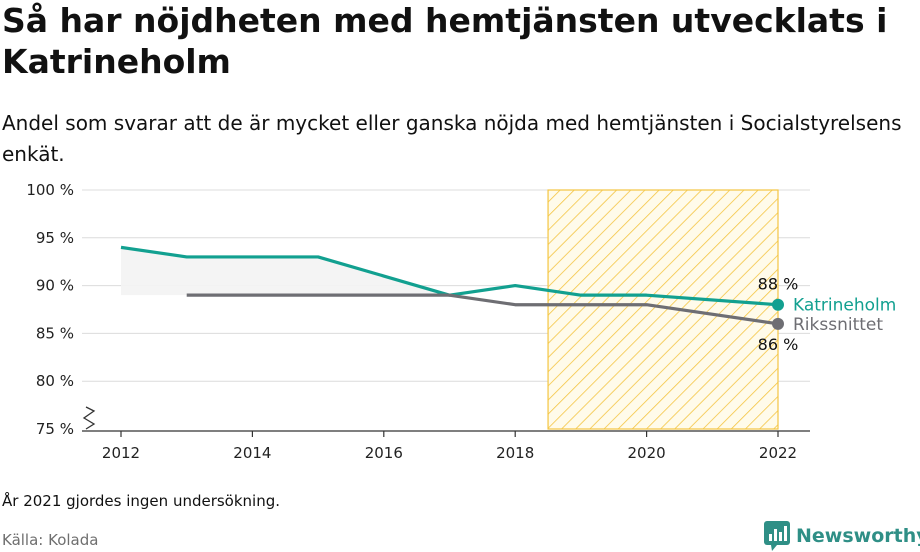 The height and width of the screenshot is (552, 920). What do you see at coordinates (285, 271) in the screenshot?
I see `area-fill` at bounding box center [285, 271].